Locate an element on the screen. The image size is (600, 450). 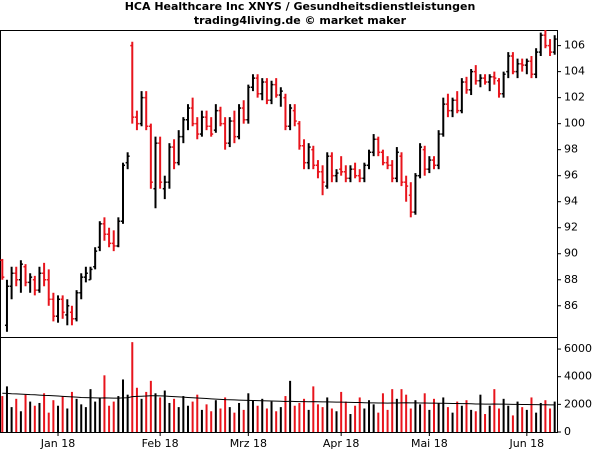
y-tick-label: 94 is located at coordinates (571, 201).